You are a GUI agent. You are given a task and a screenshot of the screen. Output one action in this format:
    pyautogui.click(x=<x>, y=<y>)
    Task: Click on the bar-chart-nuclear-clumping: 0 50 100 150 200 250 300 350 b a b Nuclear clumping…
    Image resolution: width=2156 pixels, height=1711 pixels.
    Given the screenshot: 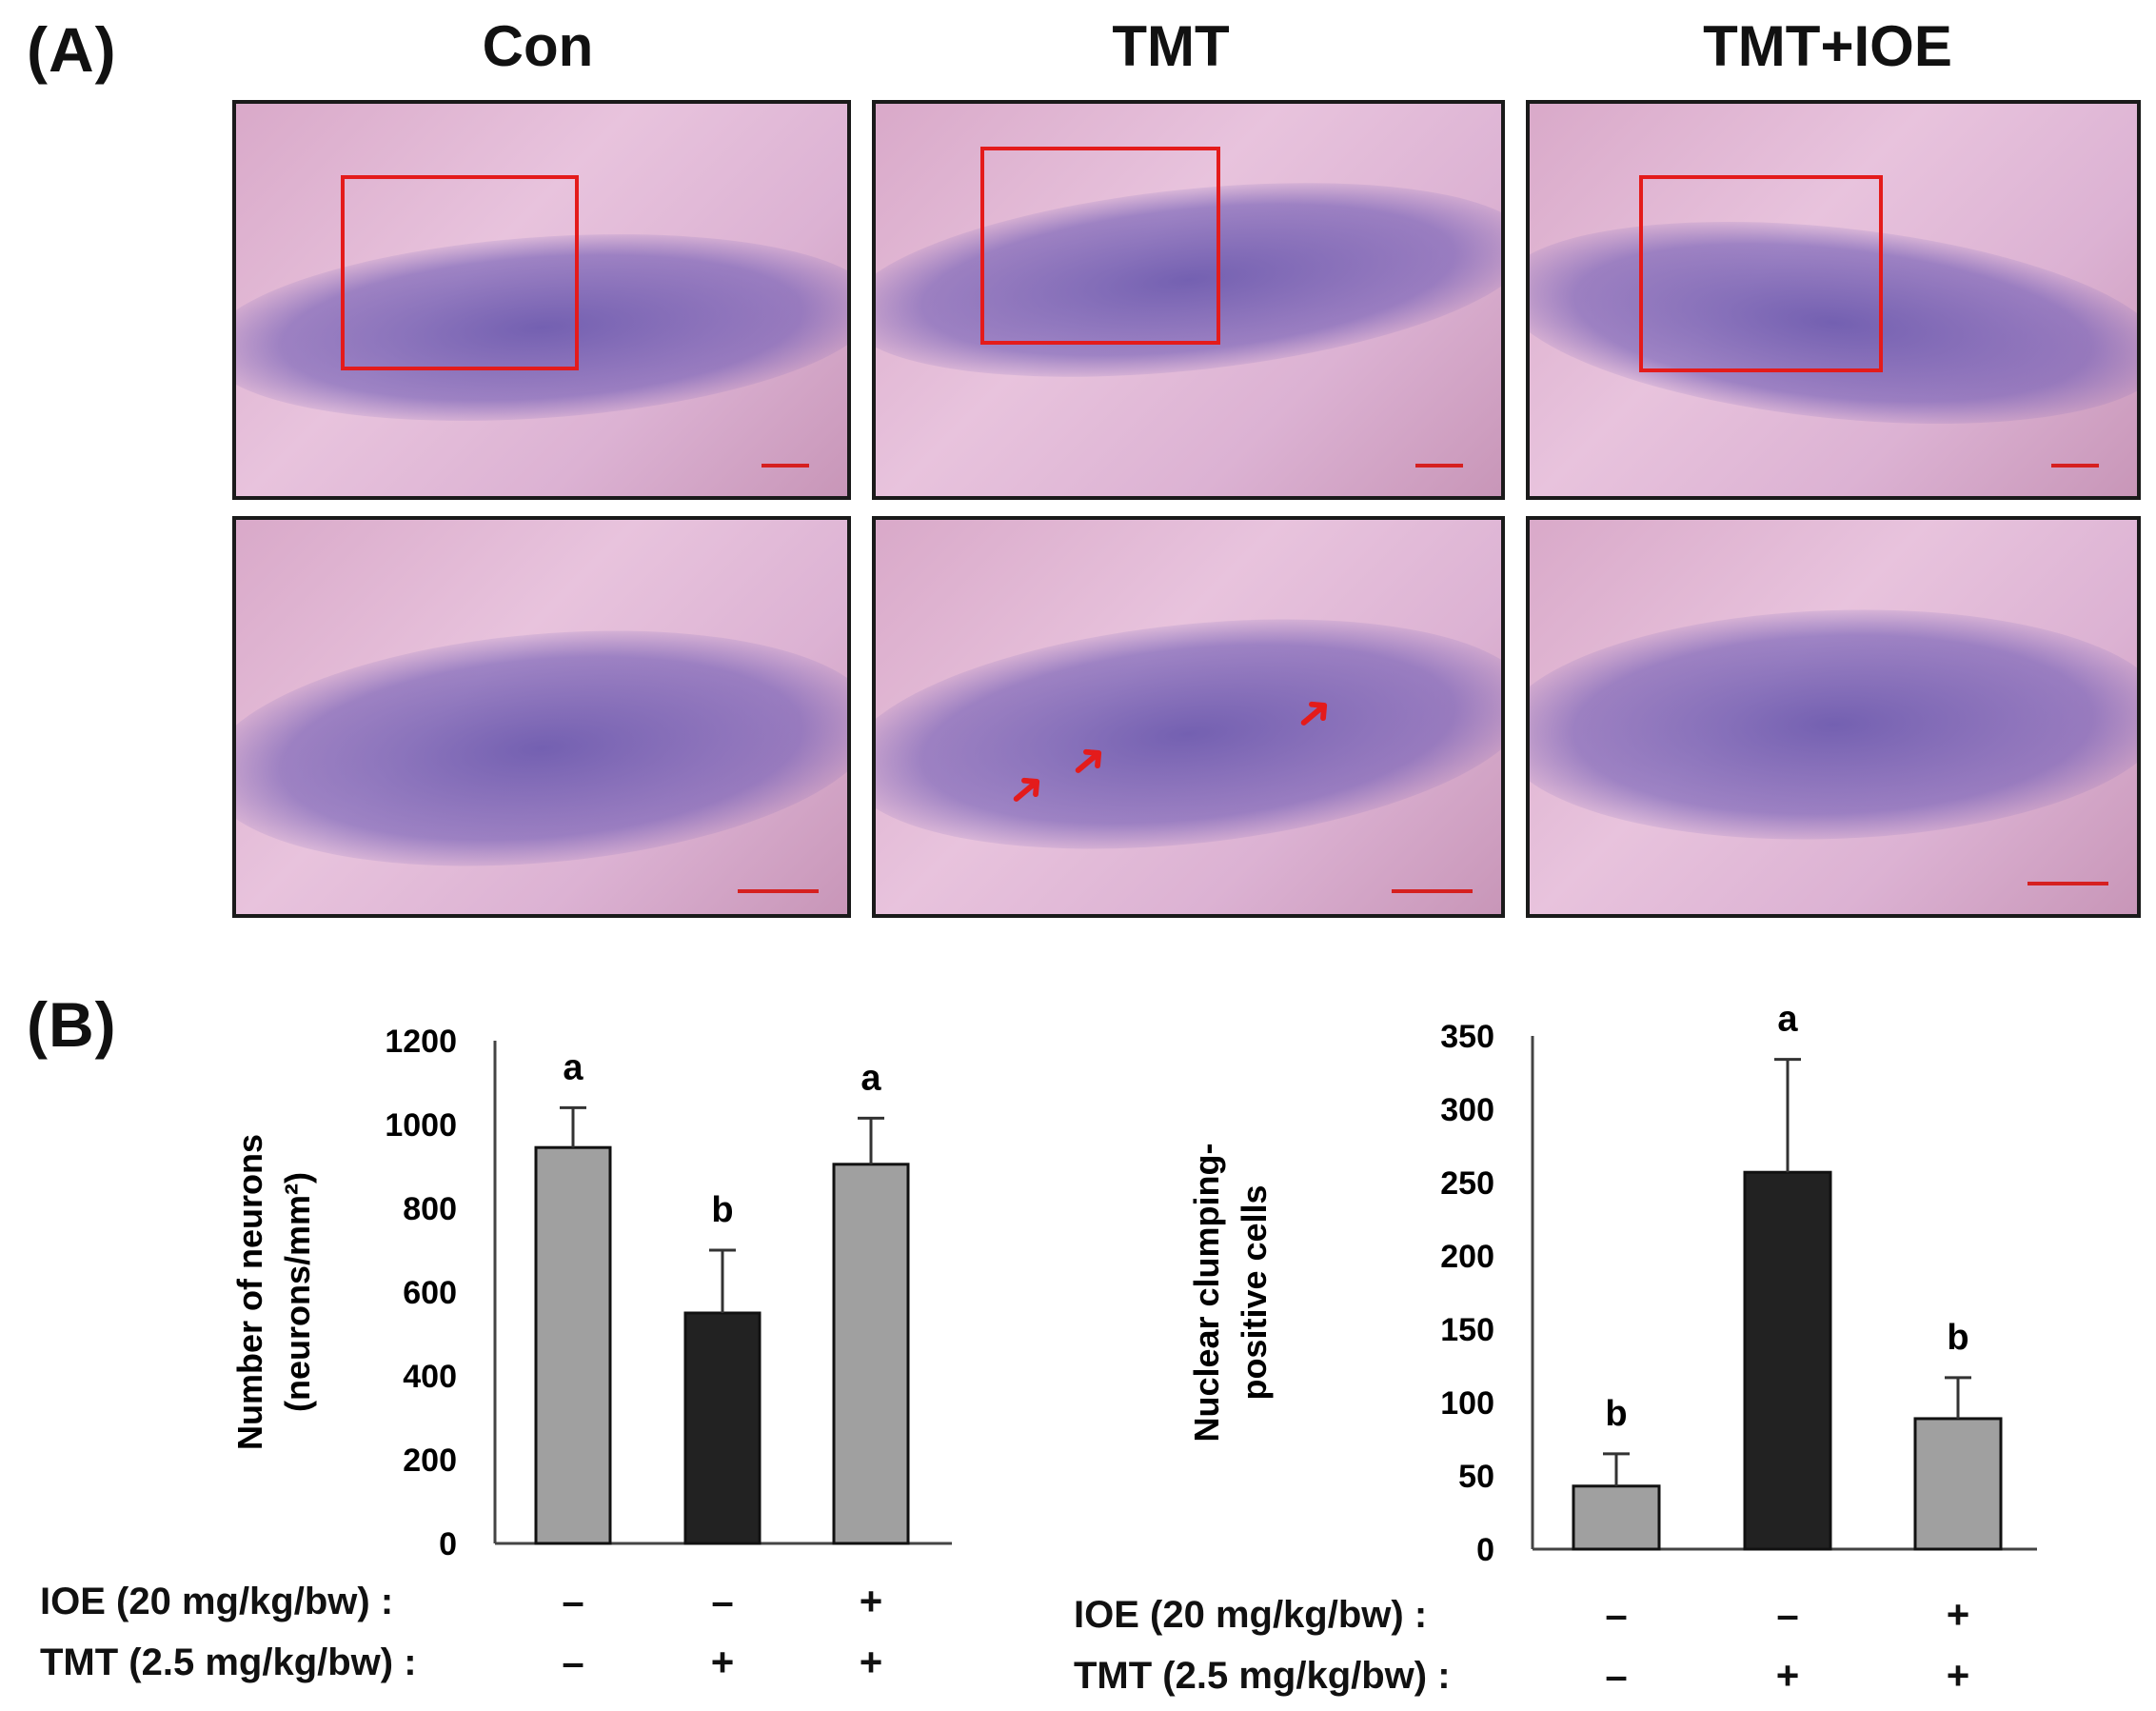 What is the action you would take?
    pyautogui.click(x=1612, y=1284)
    